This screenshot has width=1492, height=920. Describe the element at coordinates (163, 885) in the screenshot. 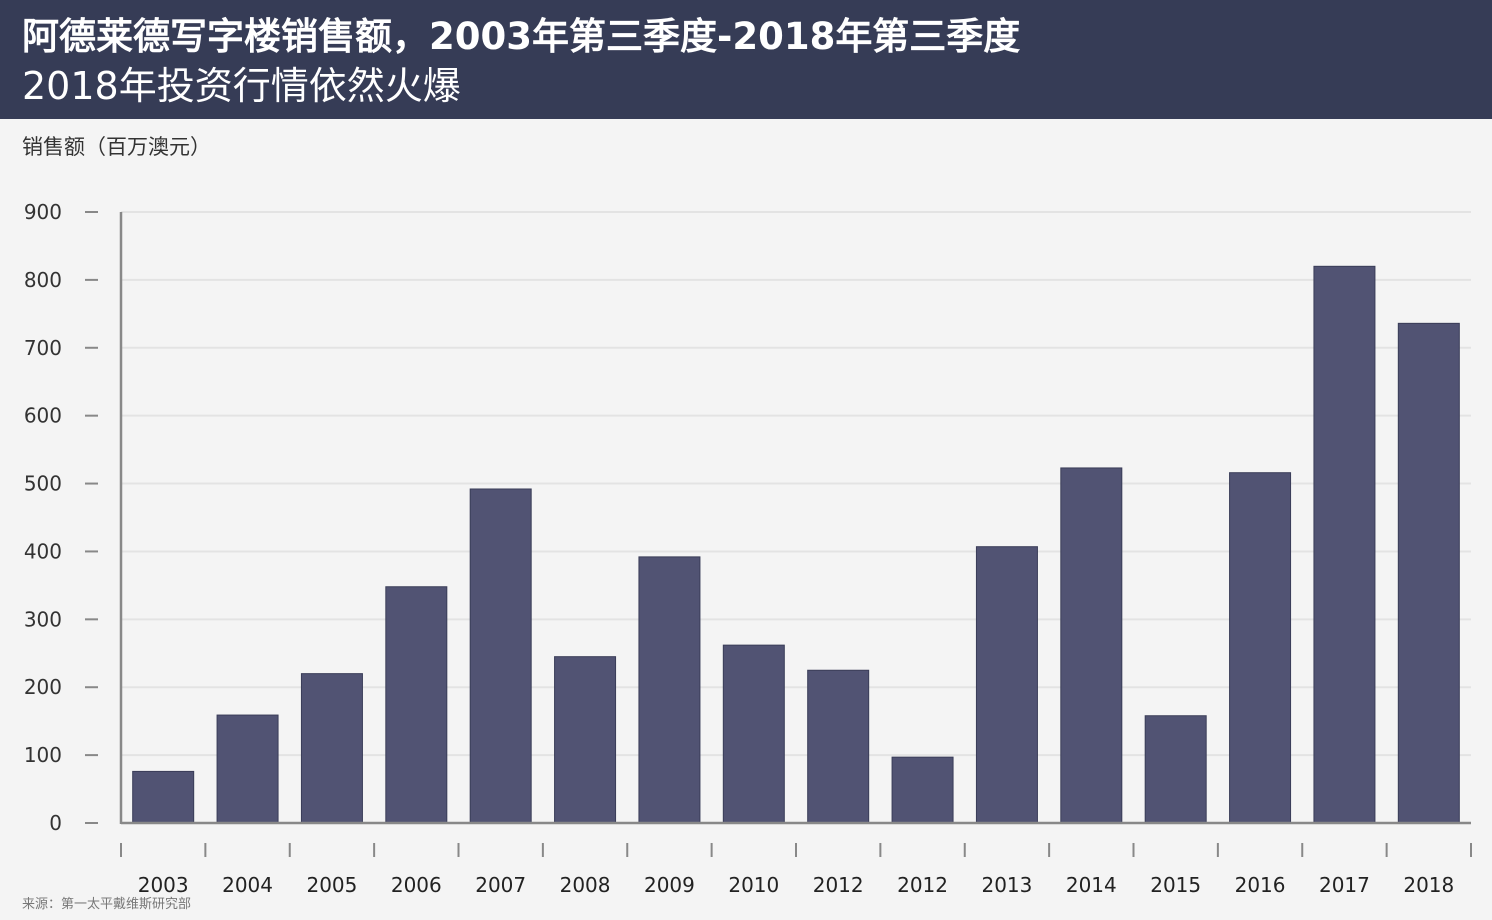

I see `x-tick-label: 2003` at that location.